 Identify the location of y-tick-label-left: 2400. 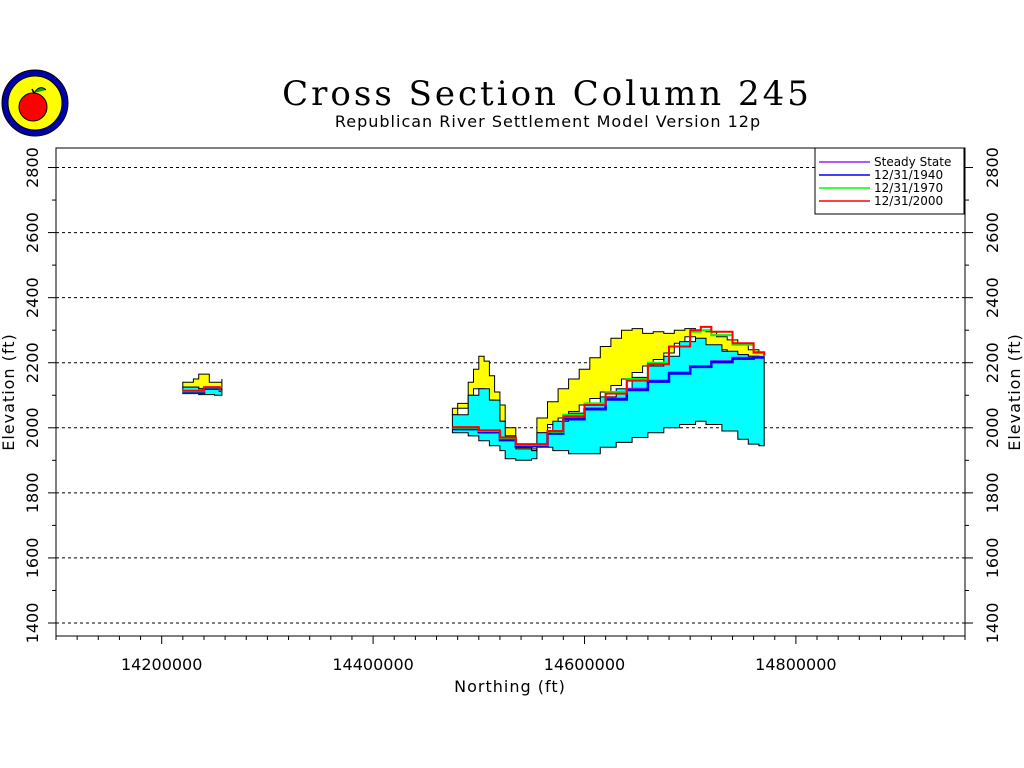
(32, 297).